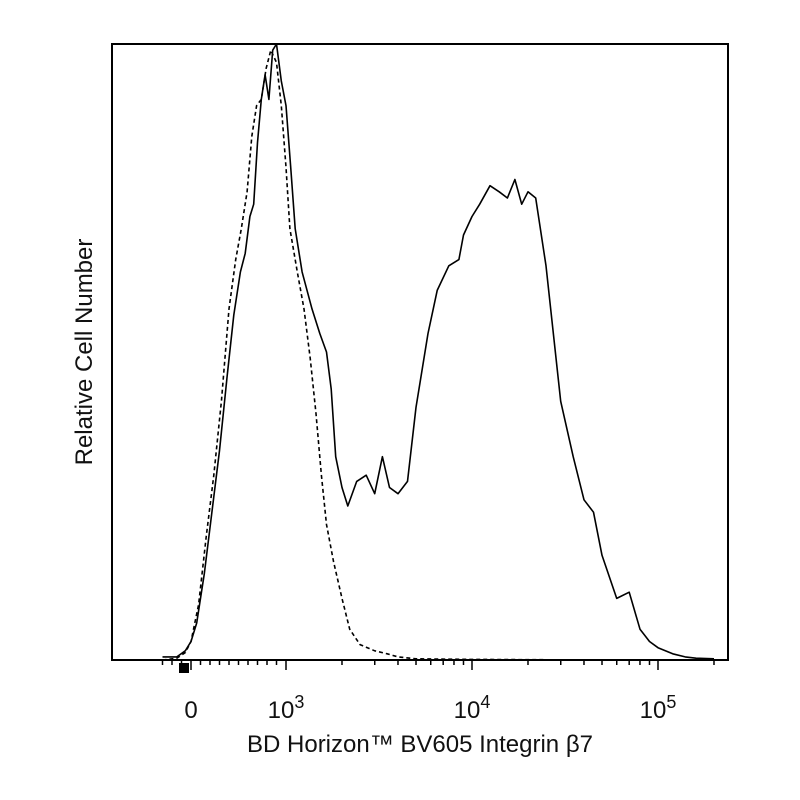 The image size is (800, 800). I want to click on x-tick-label: 10³, so click(286, 708).